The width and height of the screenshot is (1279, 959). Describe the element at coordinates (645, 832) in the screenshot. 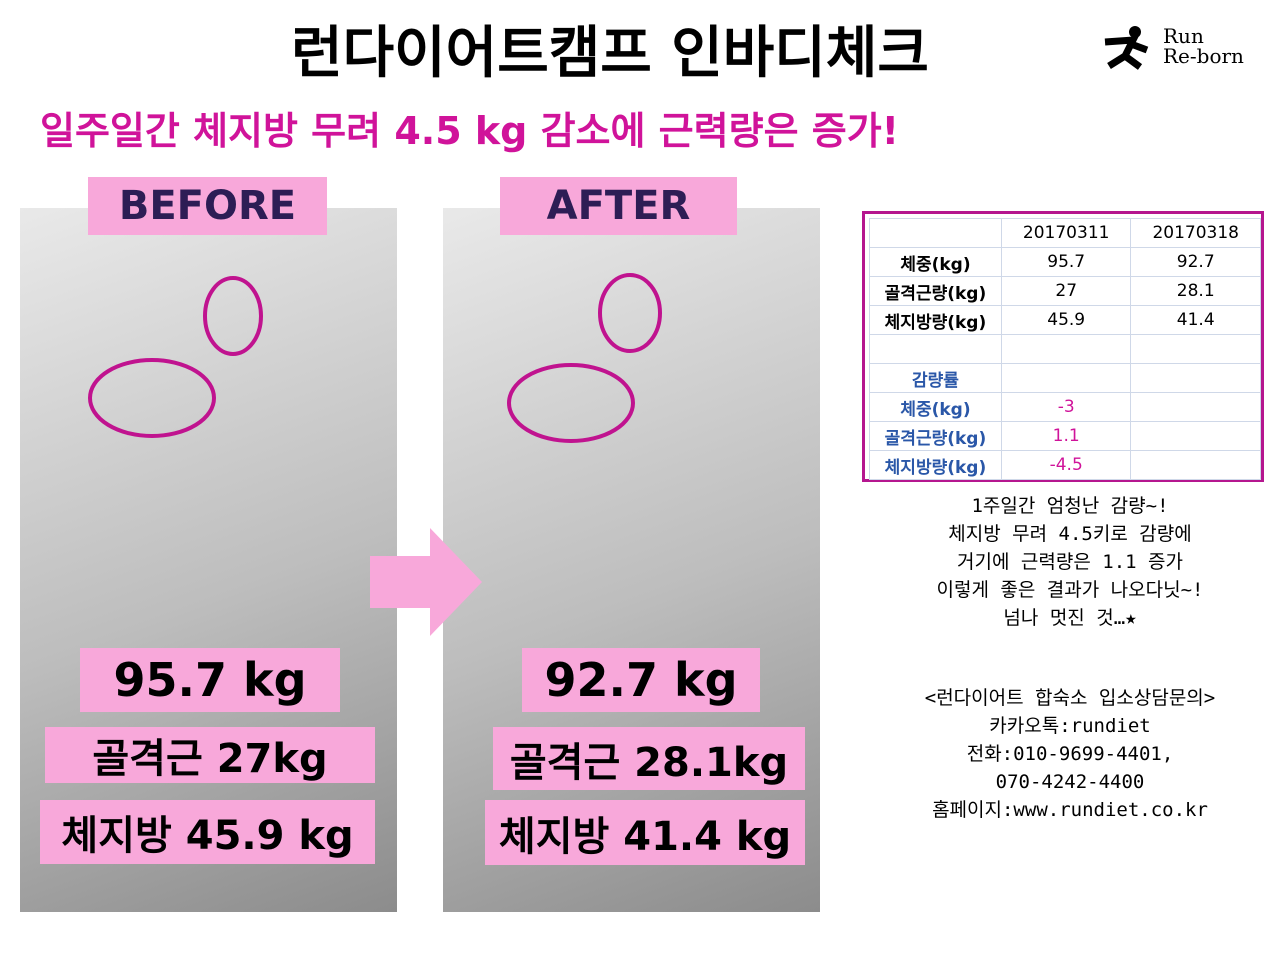

I see `after-fat: 체지방 41.4 kg` at that location.